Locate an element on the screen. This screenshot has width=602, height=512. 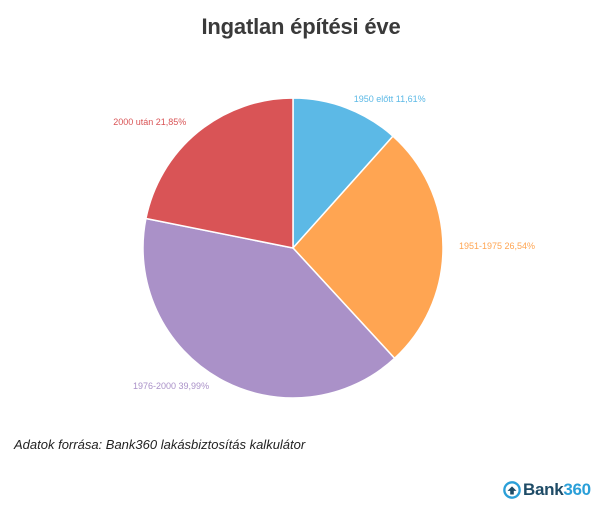
slice-label-4: 2000 után 21,85% is located at coordinates (149, 122).